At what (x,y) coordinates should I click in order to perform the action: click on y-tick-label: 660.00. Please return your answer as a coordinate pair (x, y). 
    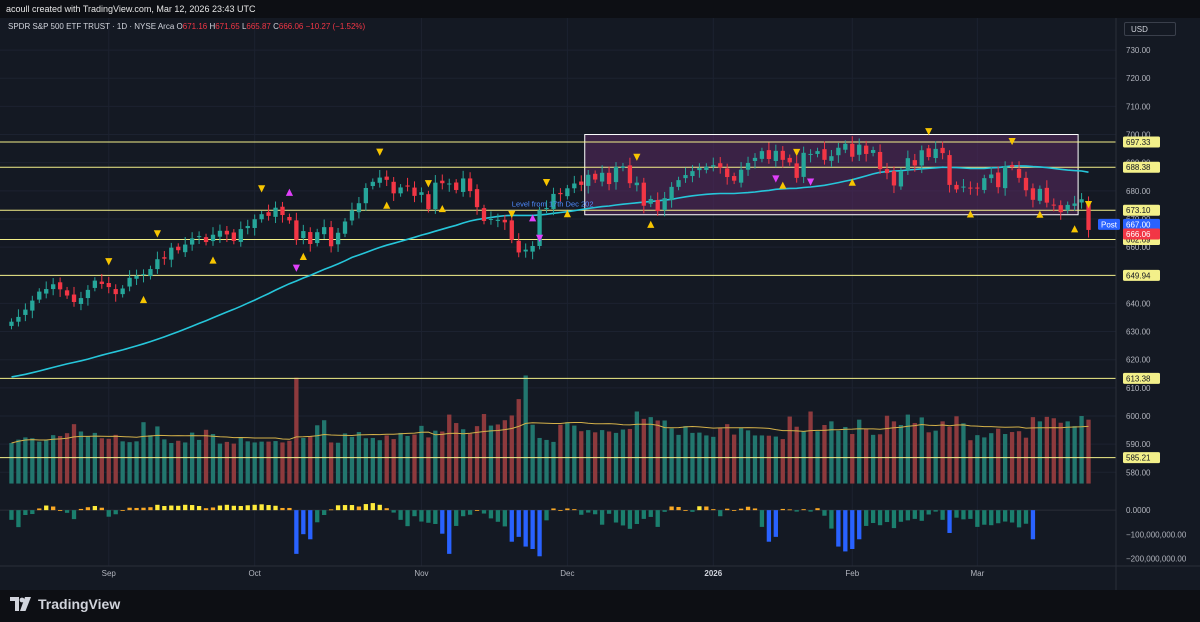
    Looking at the image, I should click on (1138, 247).